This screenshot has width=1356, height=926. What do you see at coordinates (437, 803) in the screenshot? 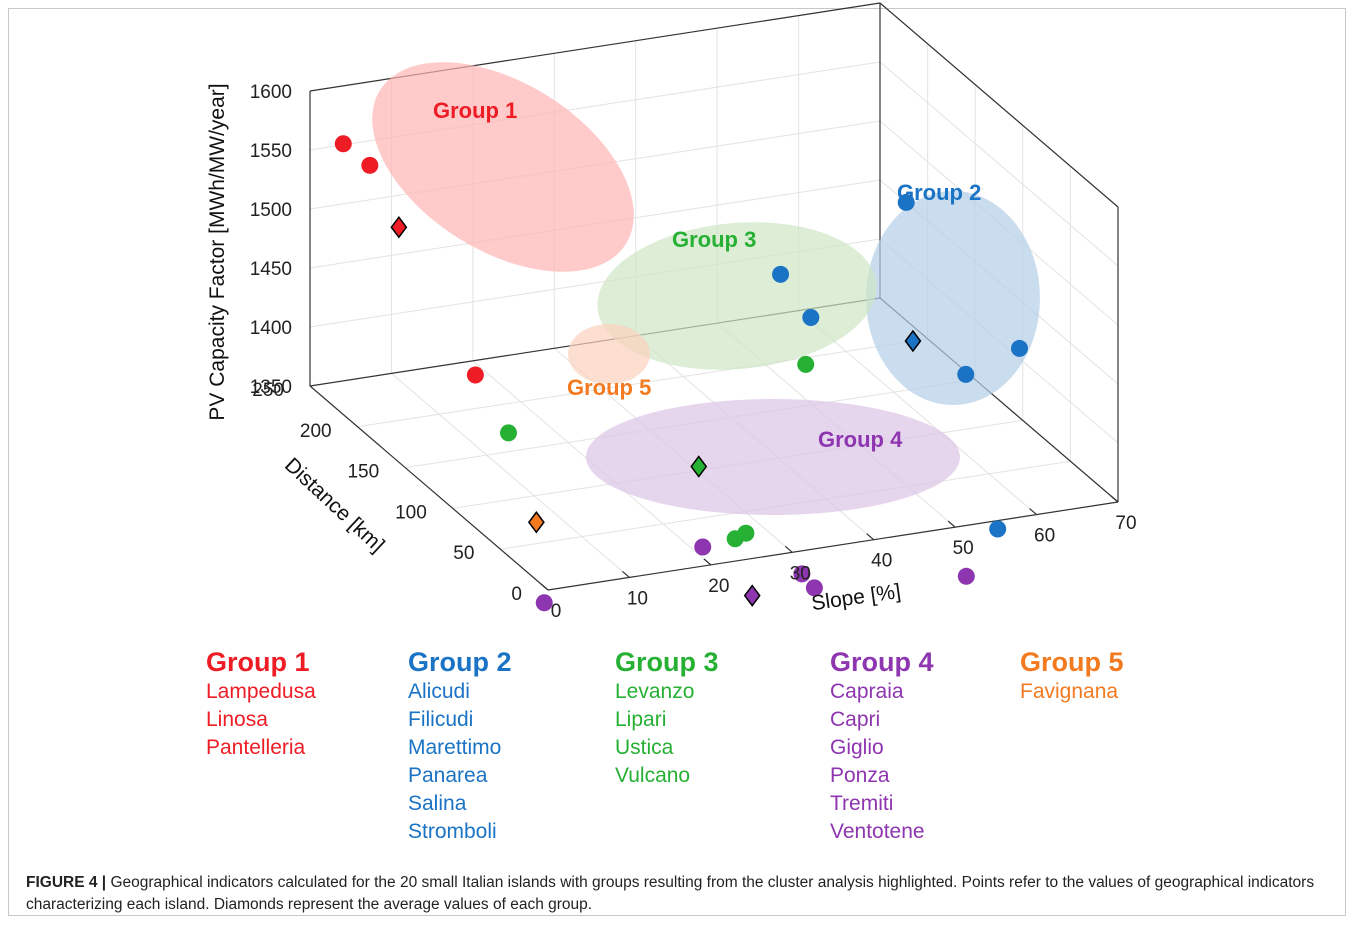
I see `legend-island: Salina` at bounding box center [437, 803].